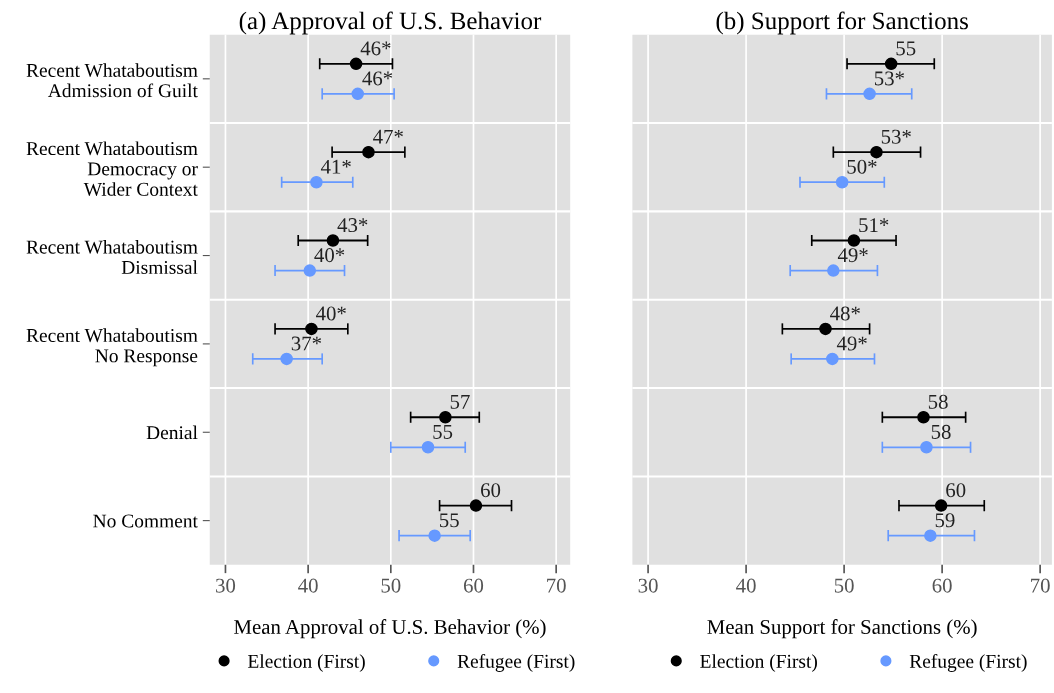  What do you see at coordinates (145, 521) in the screenshot?
I see `y-tick-label: No Comment` at bounding box center [145, 521].